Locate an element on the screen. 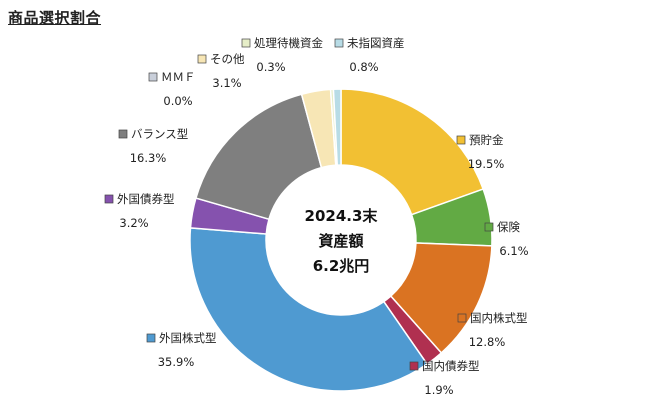  slice-value-9: 0.3% is located at coordinates (270, 67).